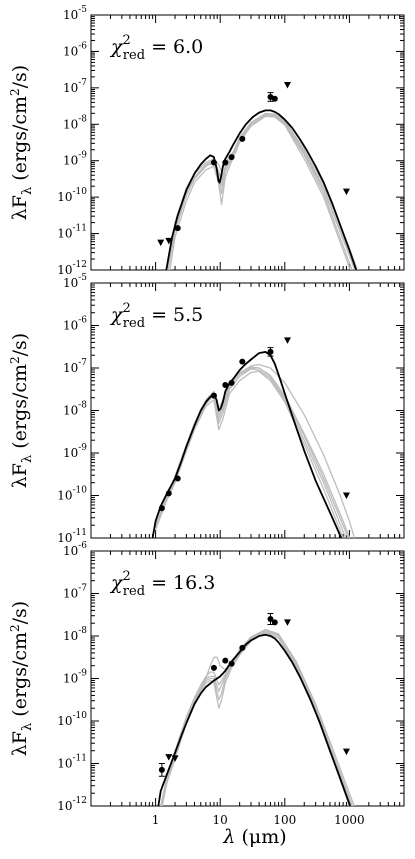 This screenshot has height=859, width=415. I want to click on x-tick-labels: 1 10 100 1000, so click(258, 820).